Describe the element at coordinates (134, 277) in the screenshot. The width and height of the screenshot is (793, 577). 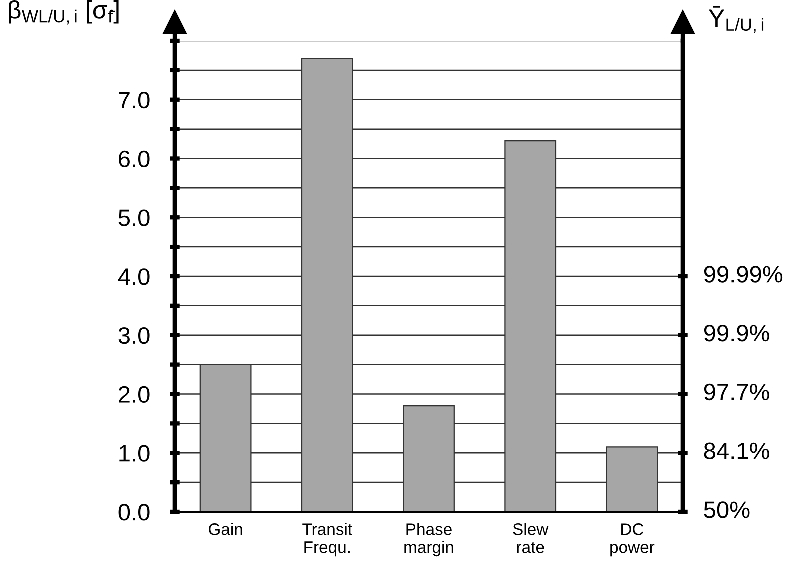
I see `y-tick-label: 4.0` at that location.